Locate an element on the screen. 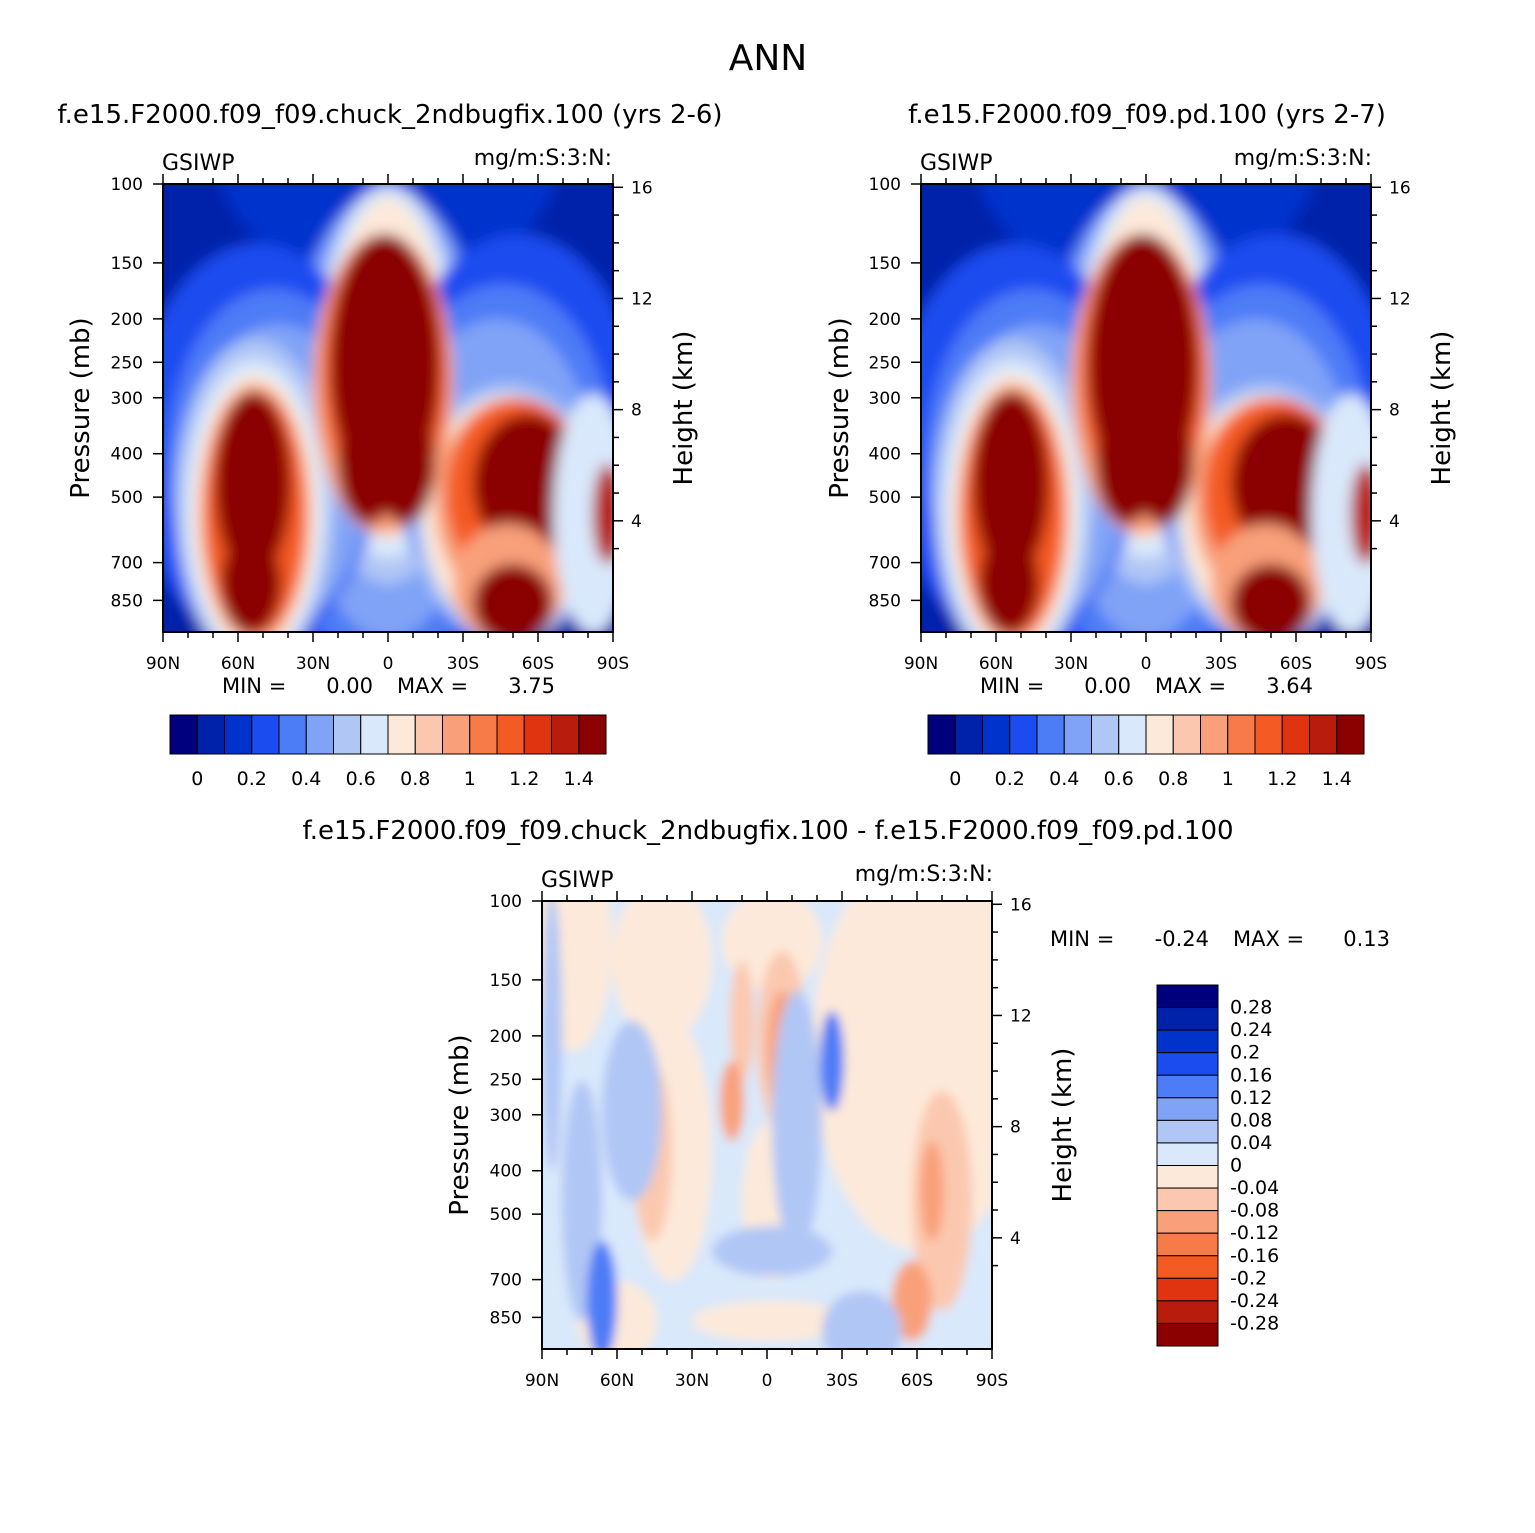 Image resolution: width=1535 pixels, height=1533 pixels. panel-right-ytick-label: 700 is located at coordinates (885, 564).